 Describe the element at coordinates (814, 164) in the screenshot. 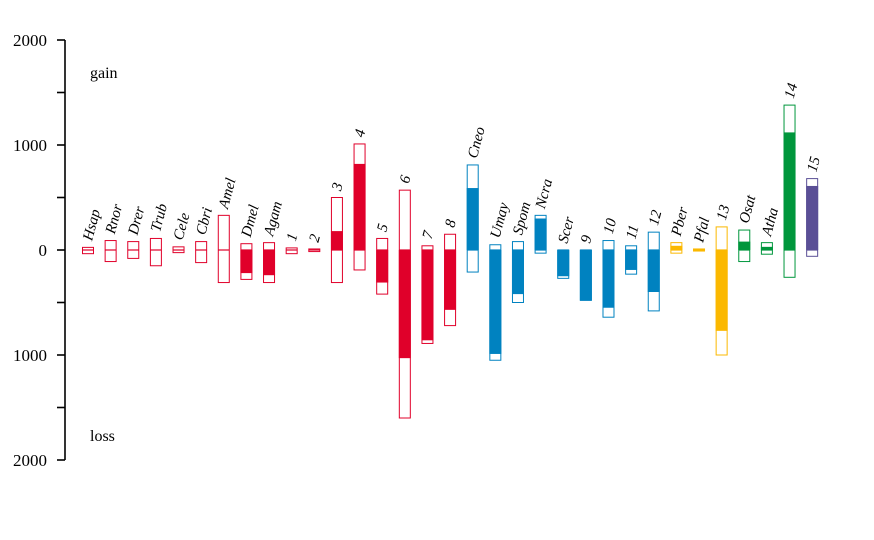

I see `category-label: 15` at that location.